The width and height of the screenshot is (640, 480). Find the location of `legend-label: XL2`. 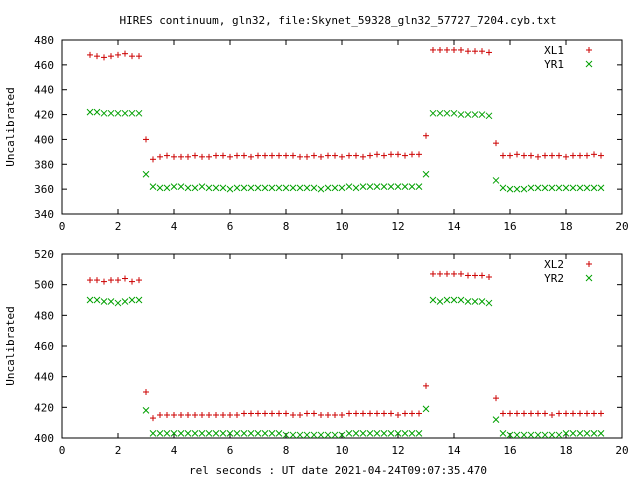

legend-label: XL2 is located at coordinates (554, 264).